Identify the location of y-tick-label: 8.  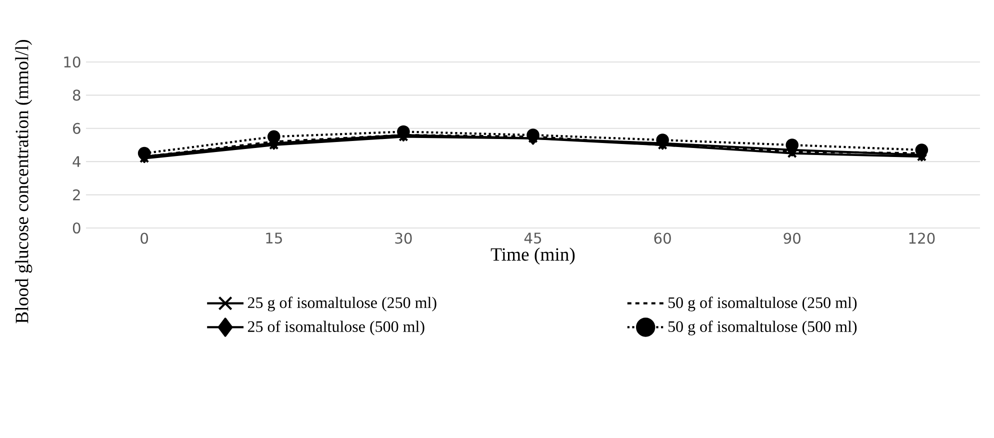
(76, 95).